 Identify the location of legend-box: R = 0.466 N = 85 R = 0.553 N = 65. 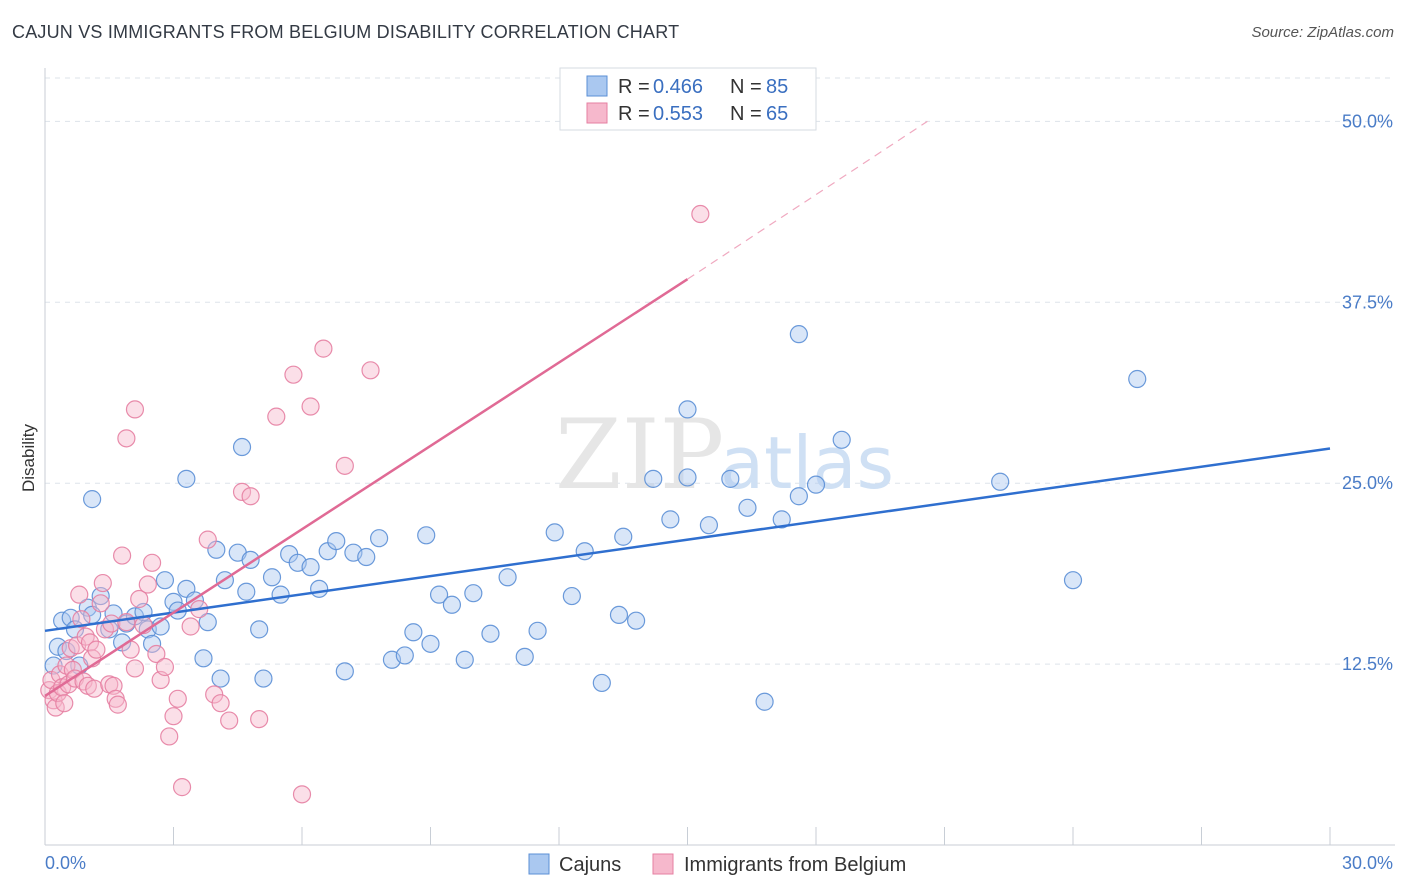
(688, 99).